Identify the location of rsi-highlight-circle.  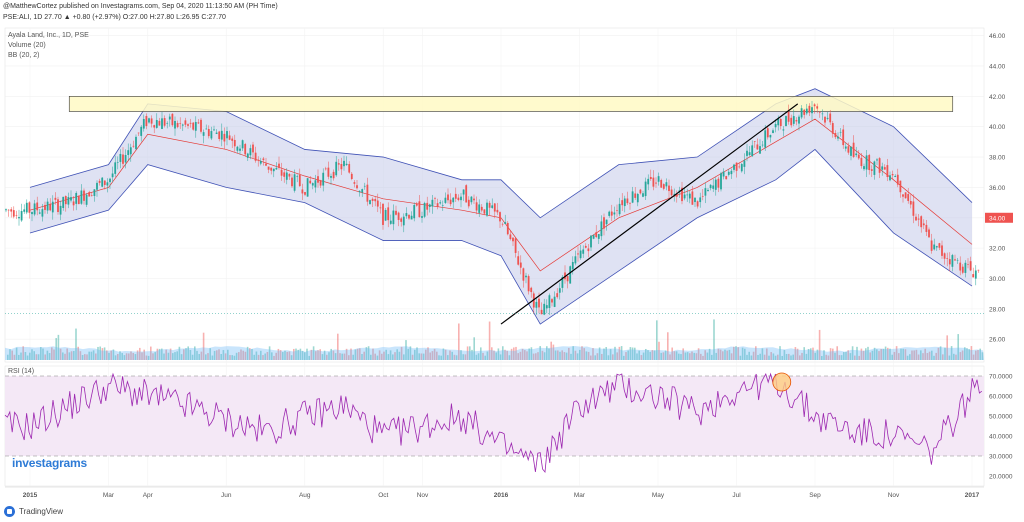
(782, 382).